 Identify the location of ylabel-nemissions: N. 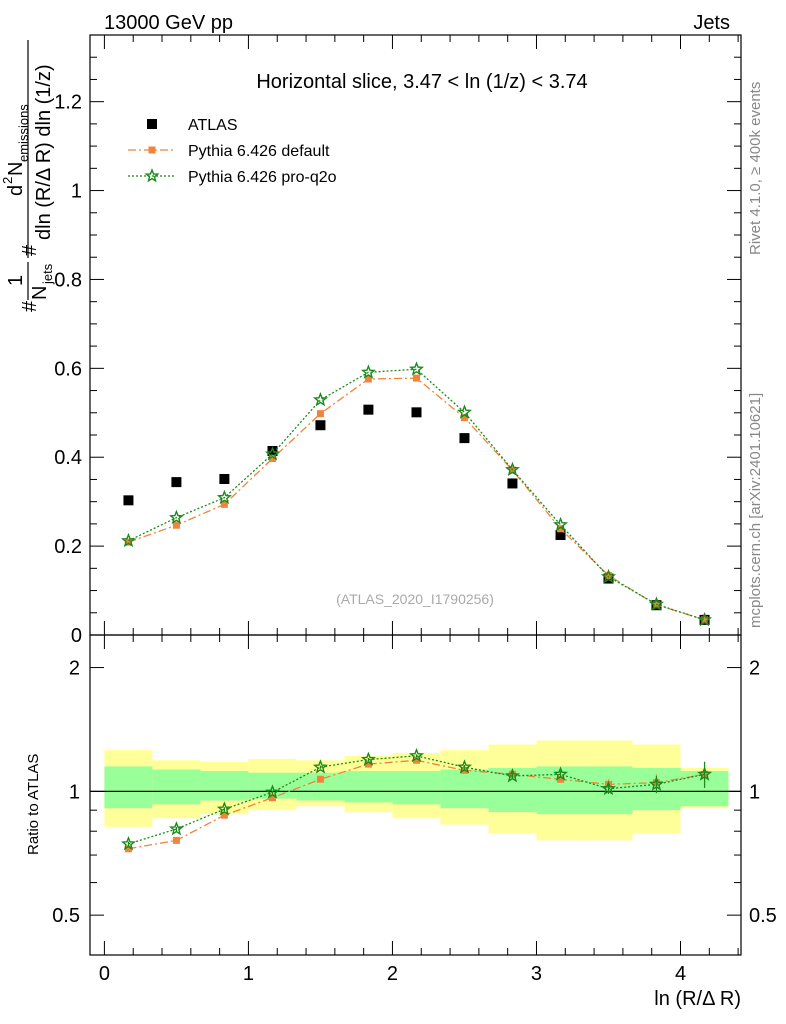
(16, 169).